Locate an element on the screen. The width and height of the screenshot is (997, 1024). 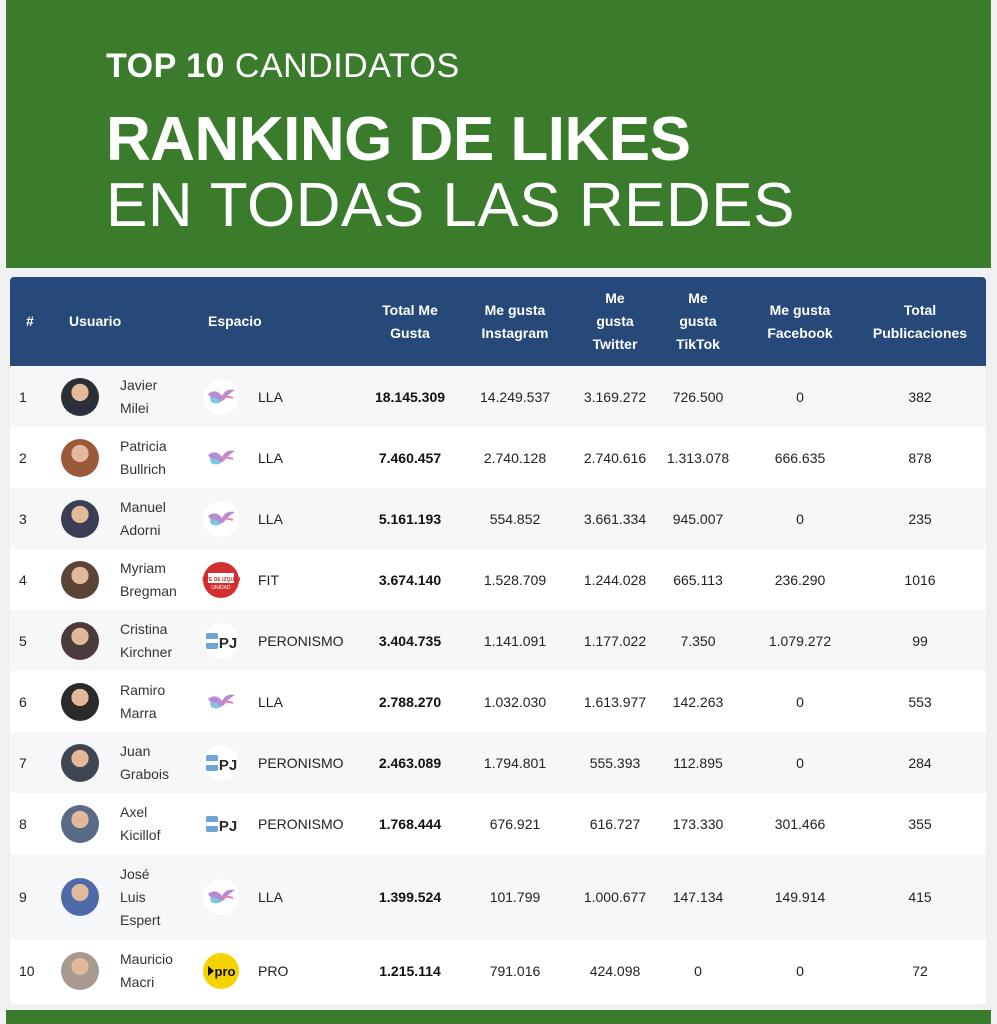
twitter-likes: 616.727 is located at coordinates (615, 823).